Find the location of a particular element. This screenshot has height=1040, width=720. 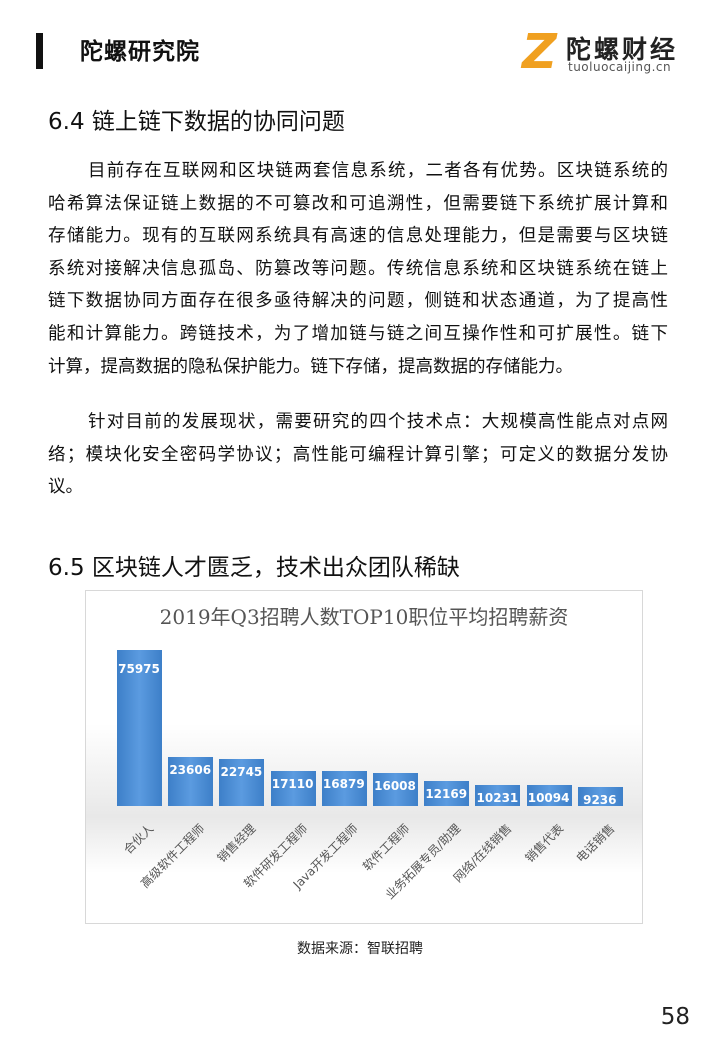

header-accent-bar is located at coordinates (39, 51).